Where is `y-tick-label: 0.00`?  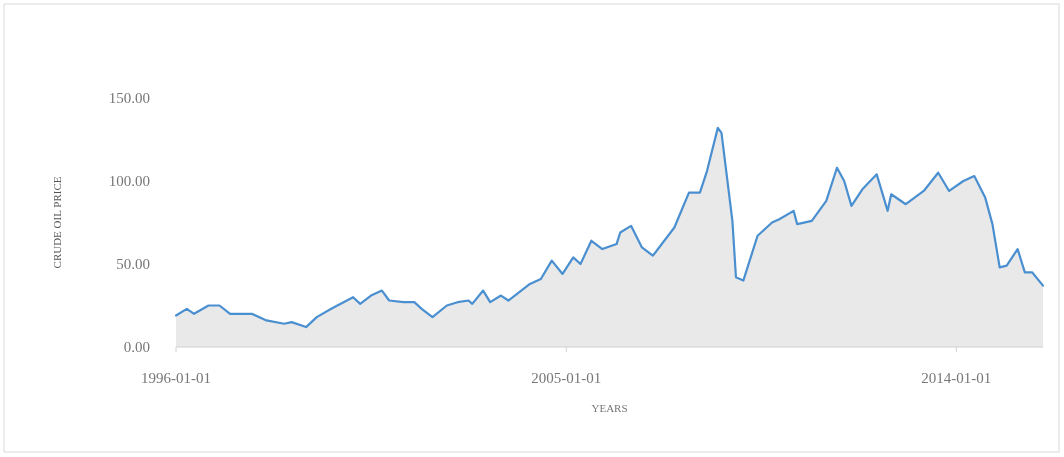
y-tick-label: 0.00 is located at coordinates (136, 347).